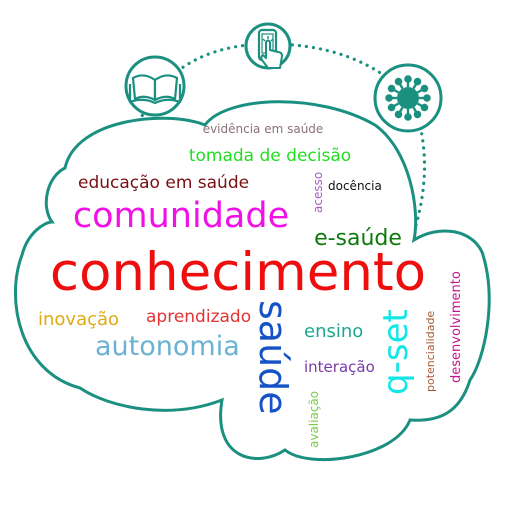 This screenshot has height=512, width=512. I want to click on word-qset: q-set, so click(396, 352).